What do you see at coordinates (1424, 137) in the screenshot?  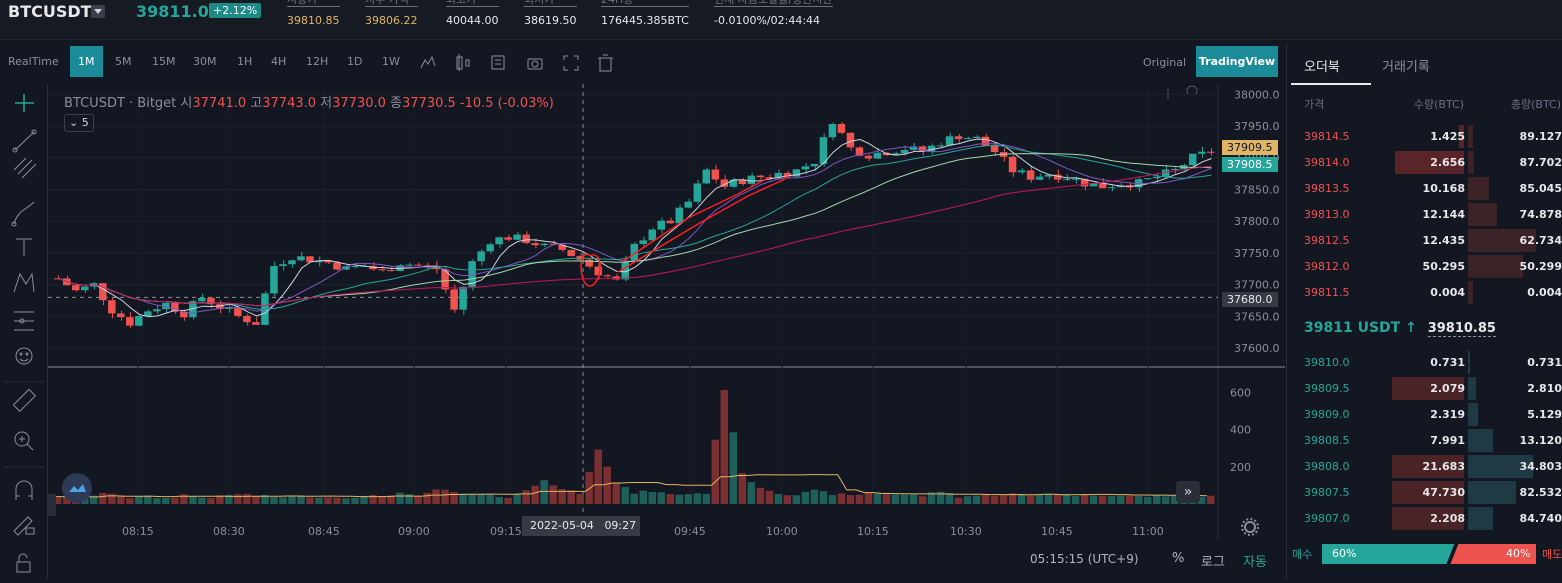 I see `orderbook-row: 39814.5 1.425 89.127` at bounding box center [1424, 137].